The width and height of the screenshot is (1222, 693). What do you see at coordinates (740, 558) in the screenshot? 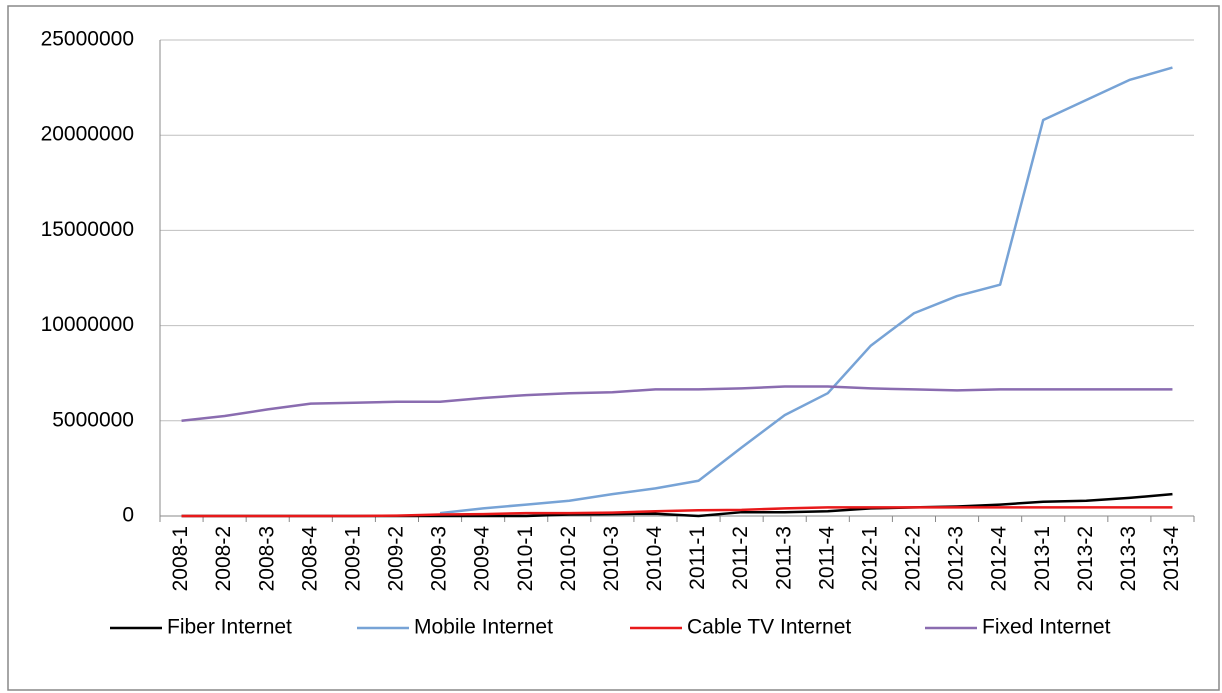
I see `x-tick-label: 2011-2` at bounding box center [740, 558].